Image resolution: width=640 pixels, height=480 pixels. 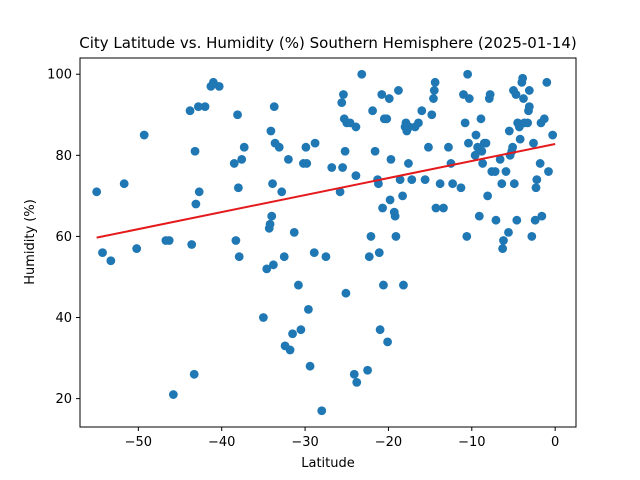 I want to click on x-tick-label: −30, so click(x=304, y=442).